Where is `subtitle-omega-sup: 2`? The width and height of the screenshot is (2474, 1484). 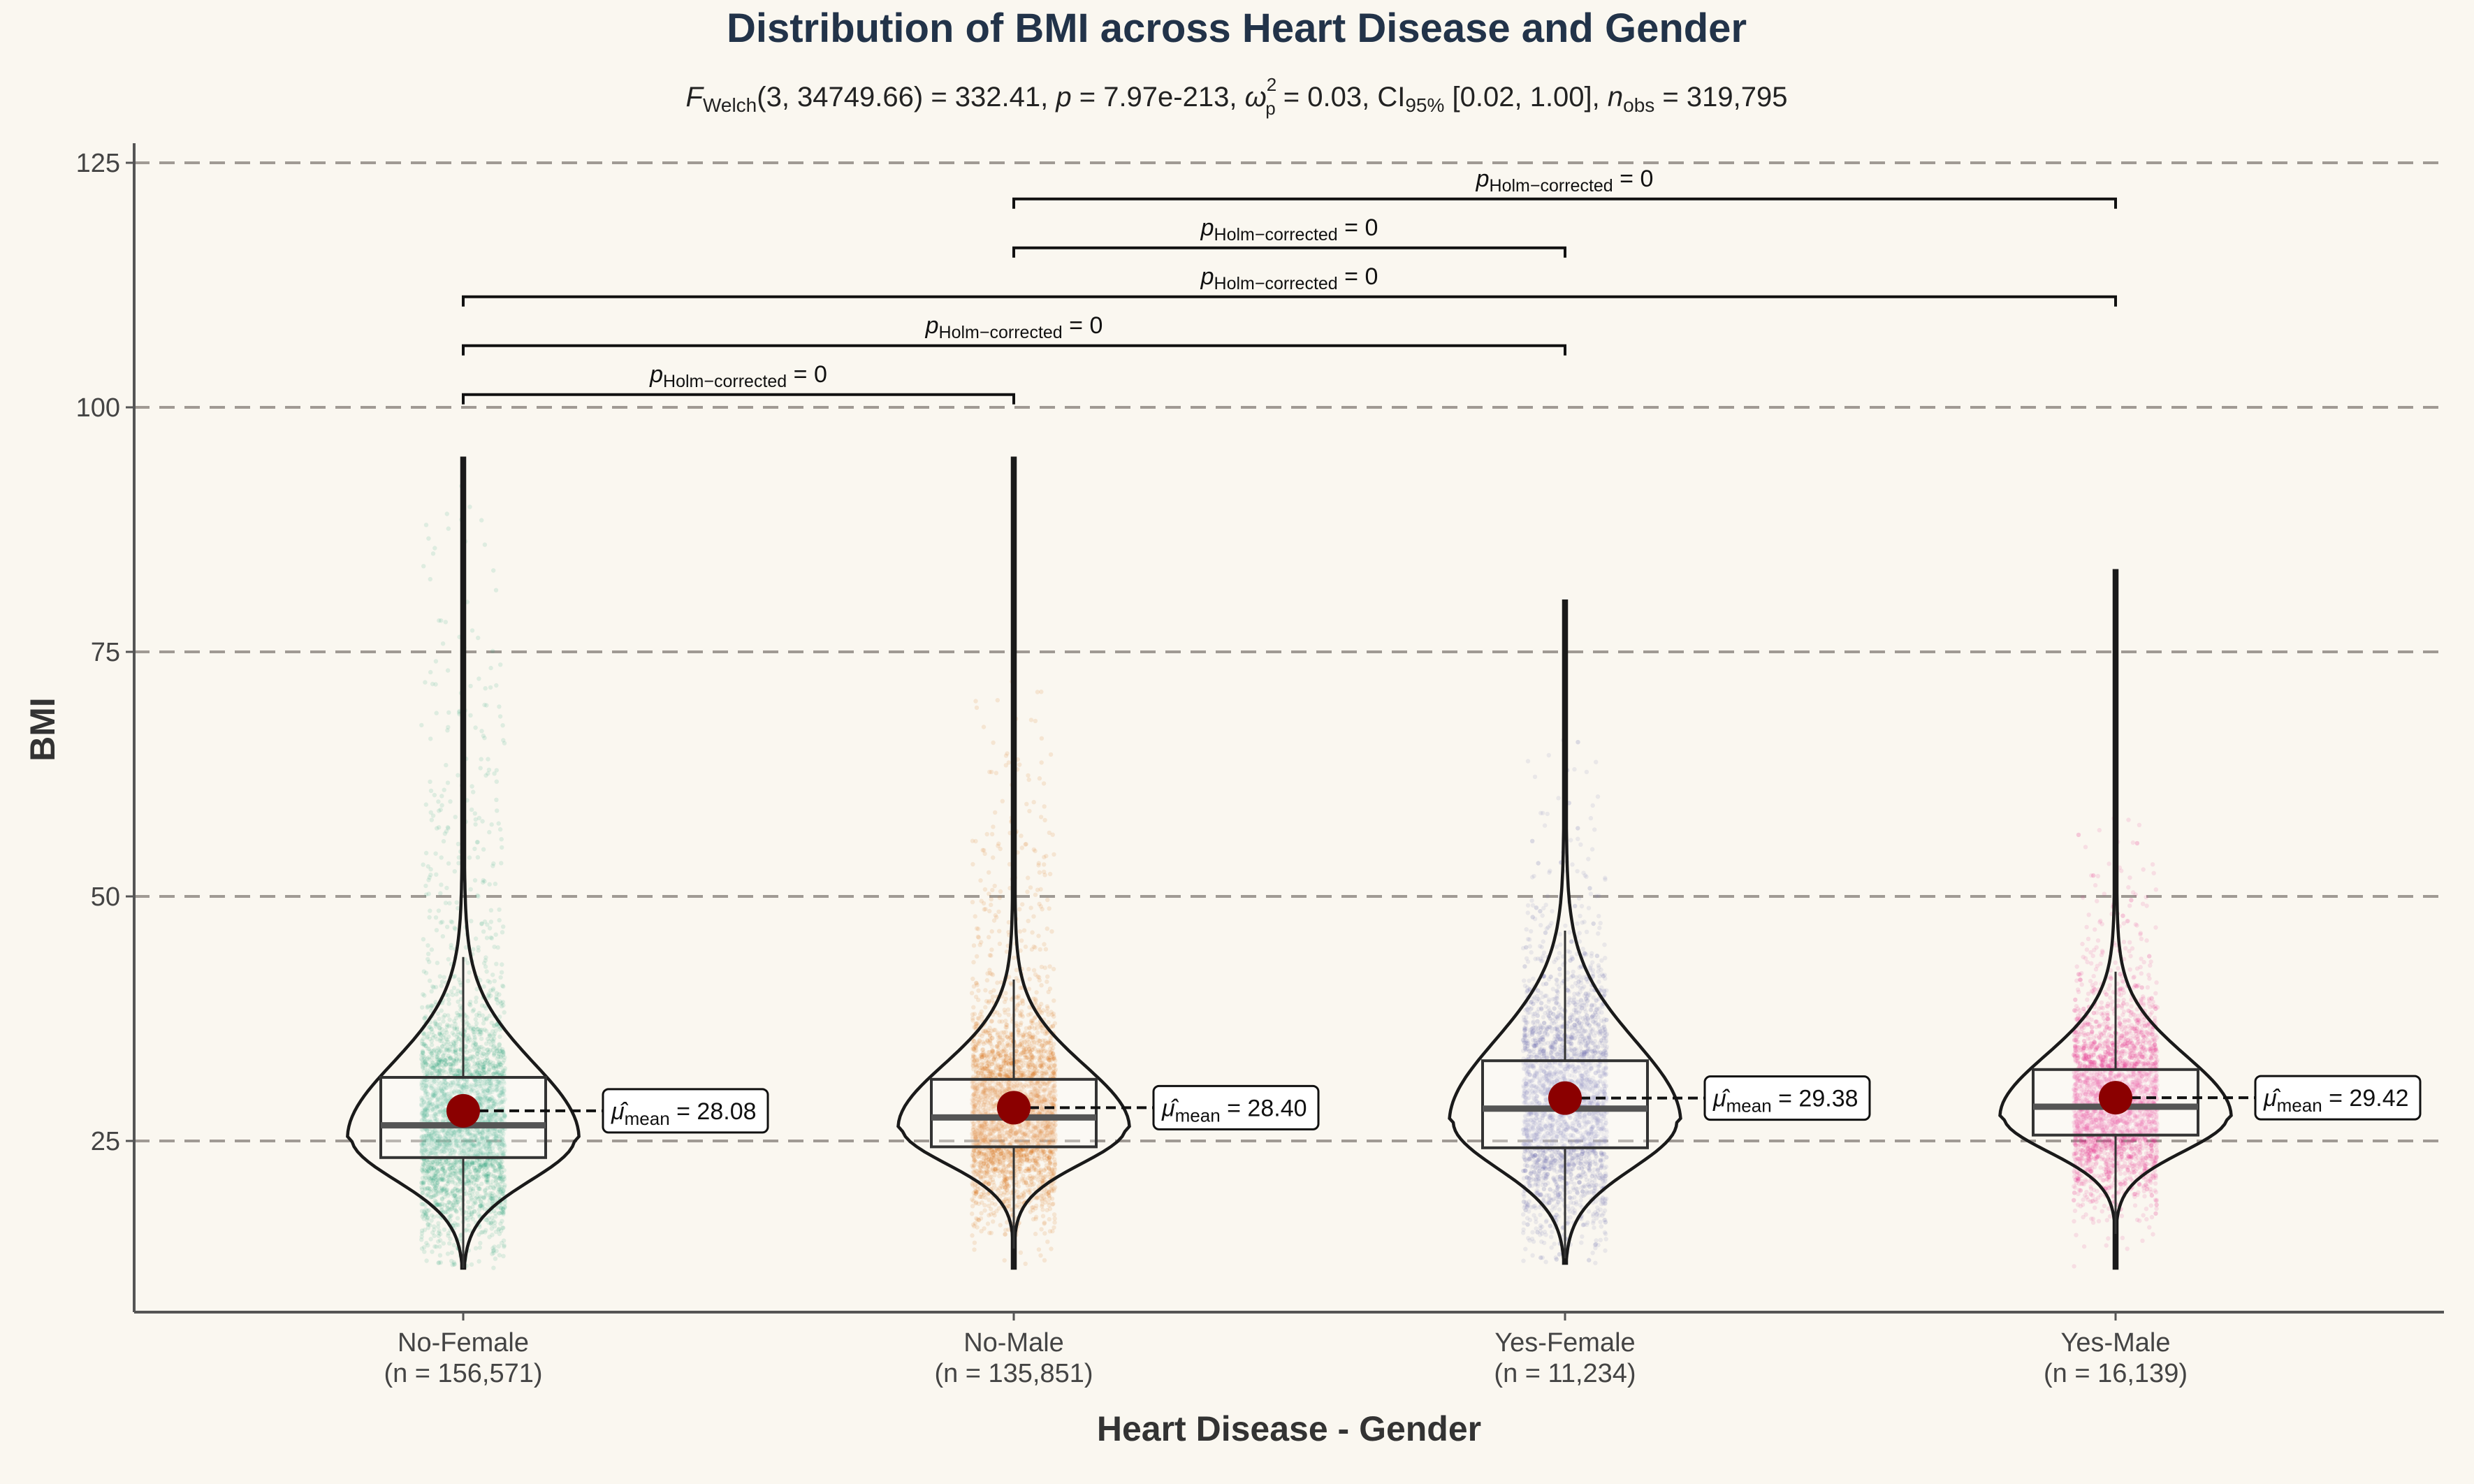
subtitle-omega-sup: 2 is located at coordinates (1271, 84).